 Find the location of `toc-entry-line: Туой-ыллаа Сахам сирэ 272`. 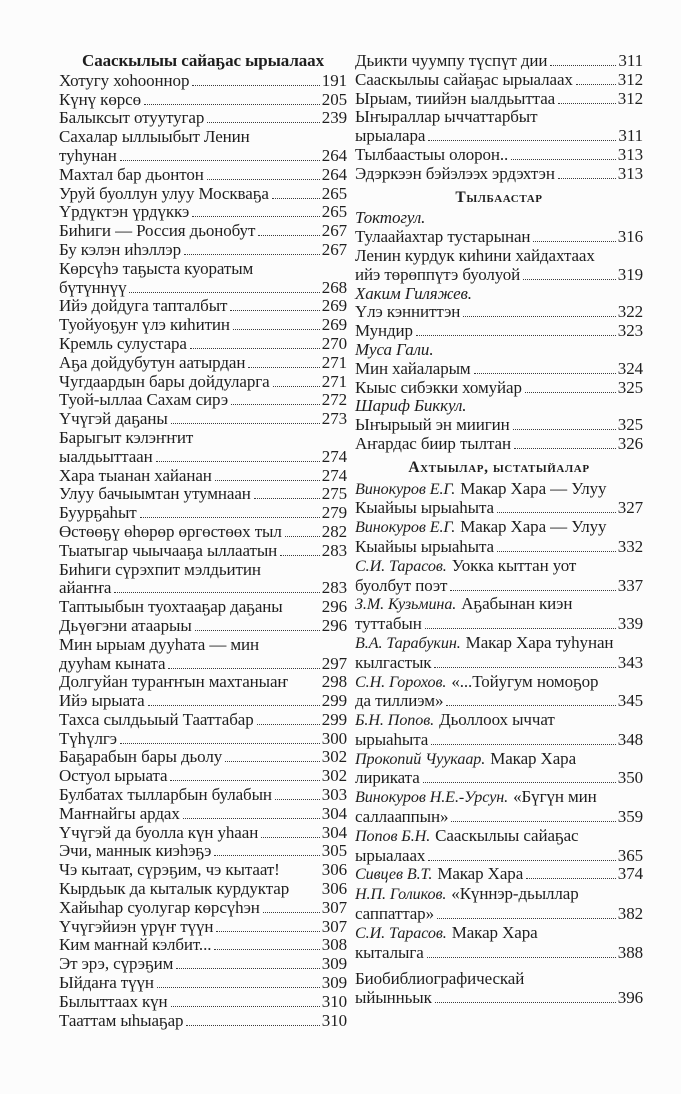

toc-entry-line: Туой-ыллаа Сахам сирэ 272 is located at coordinates (203, 400).